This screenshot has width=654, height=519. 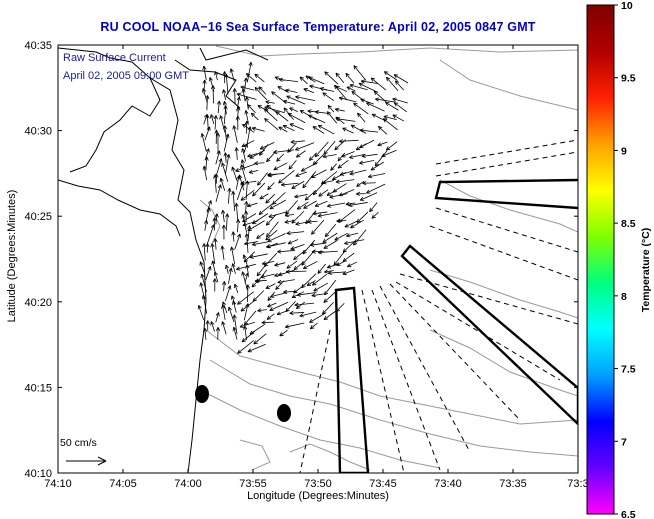 What do you see at coordinates (119, 208) in the screenshot?
I see `coastline-segment` at bounding box center [119, 208].